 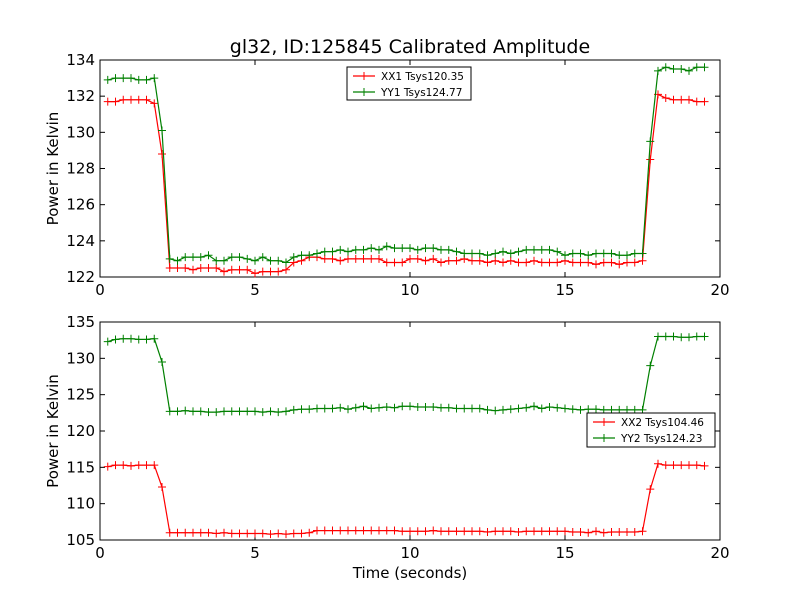 I want to click on x-tick-label: 15, so click(x=564, y=553).